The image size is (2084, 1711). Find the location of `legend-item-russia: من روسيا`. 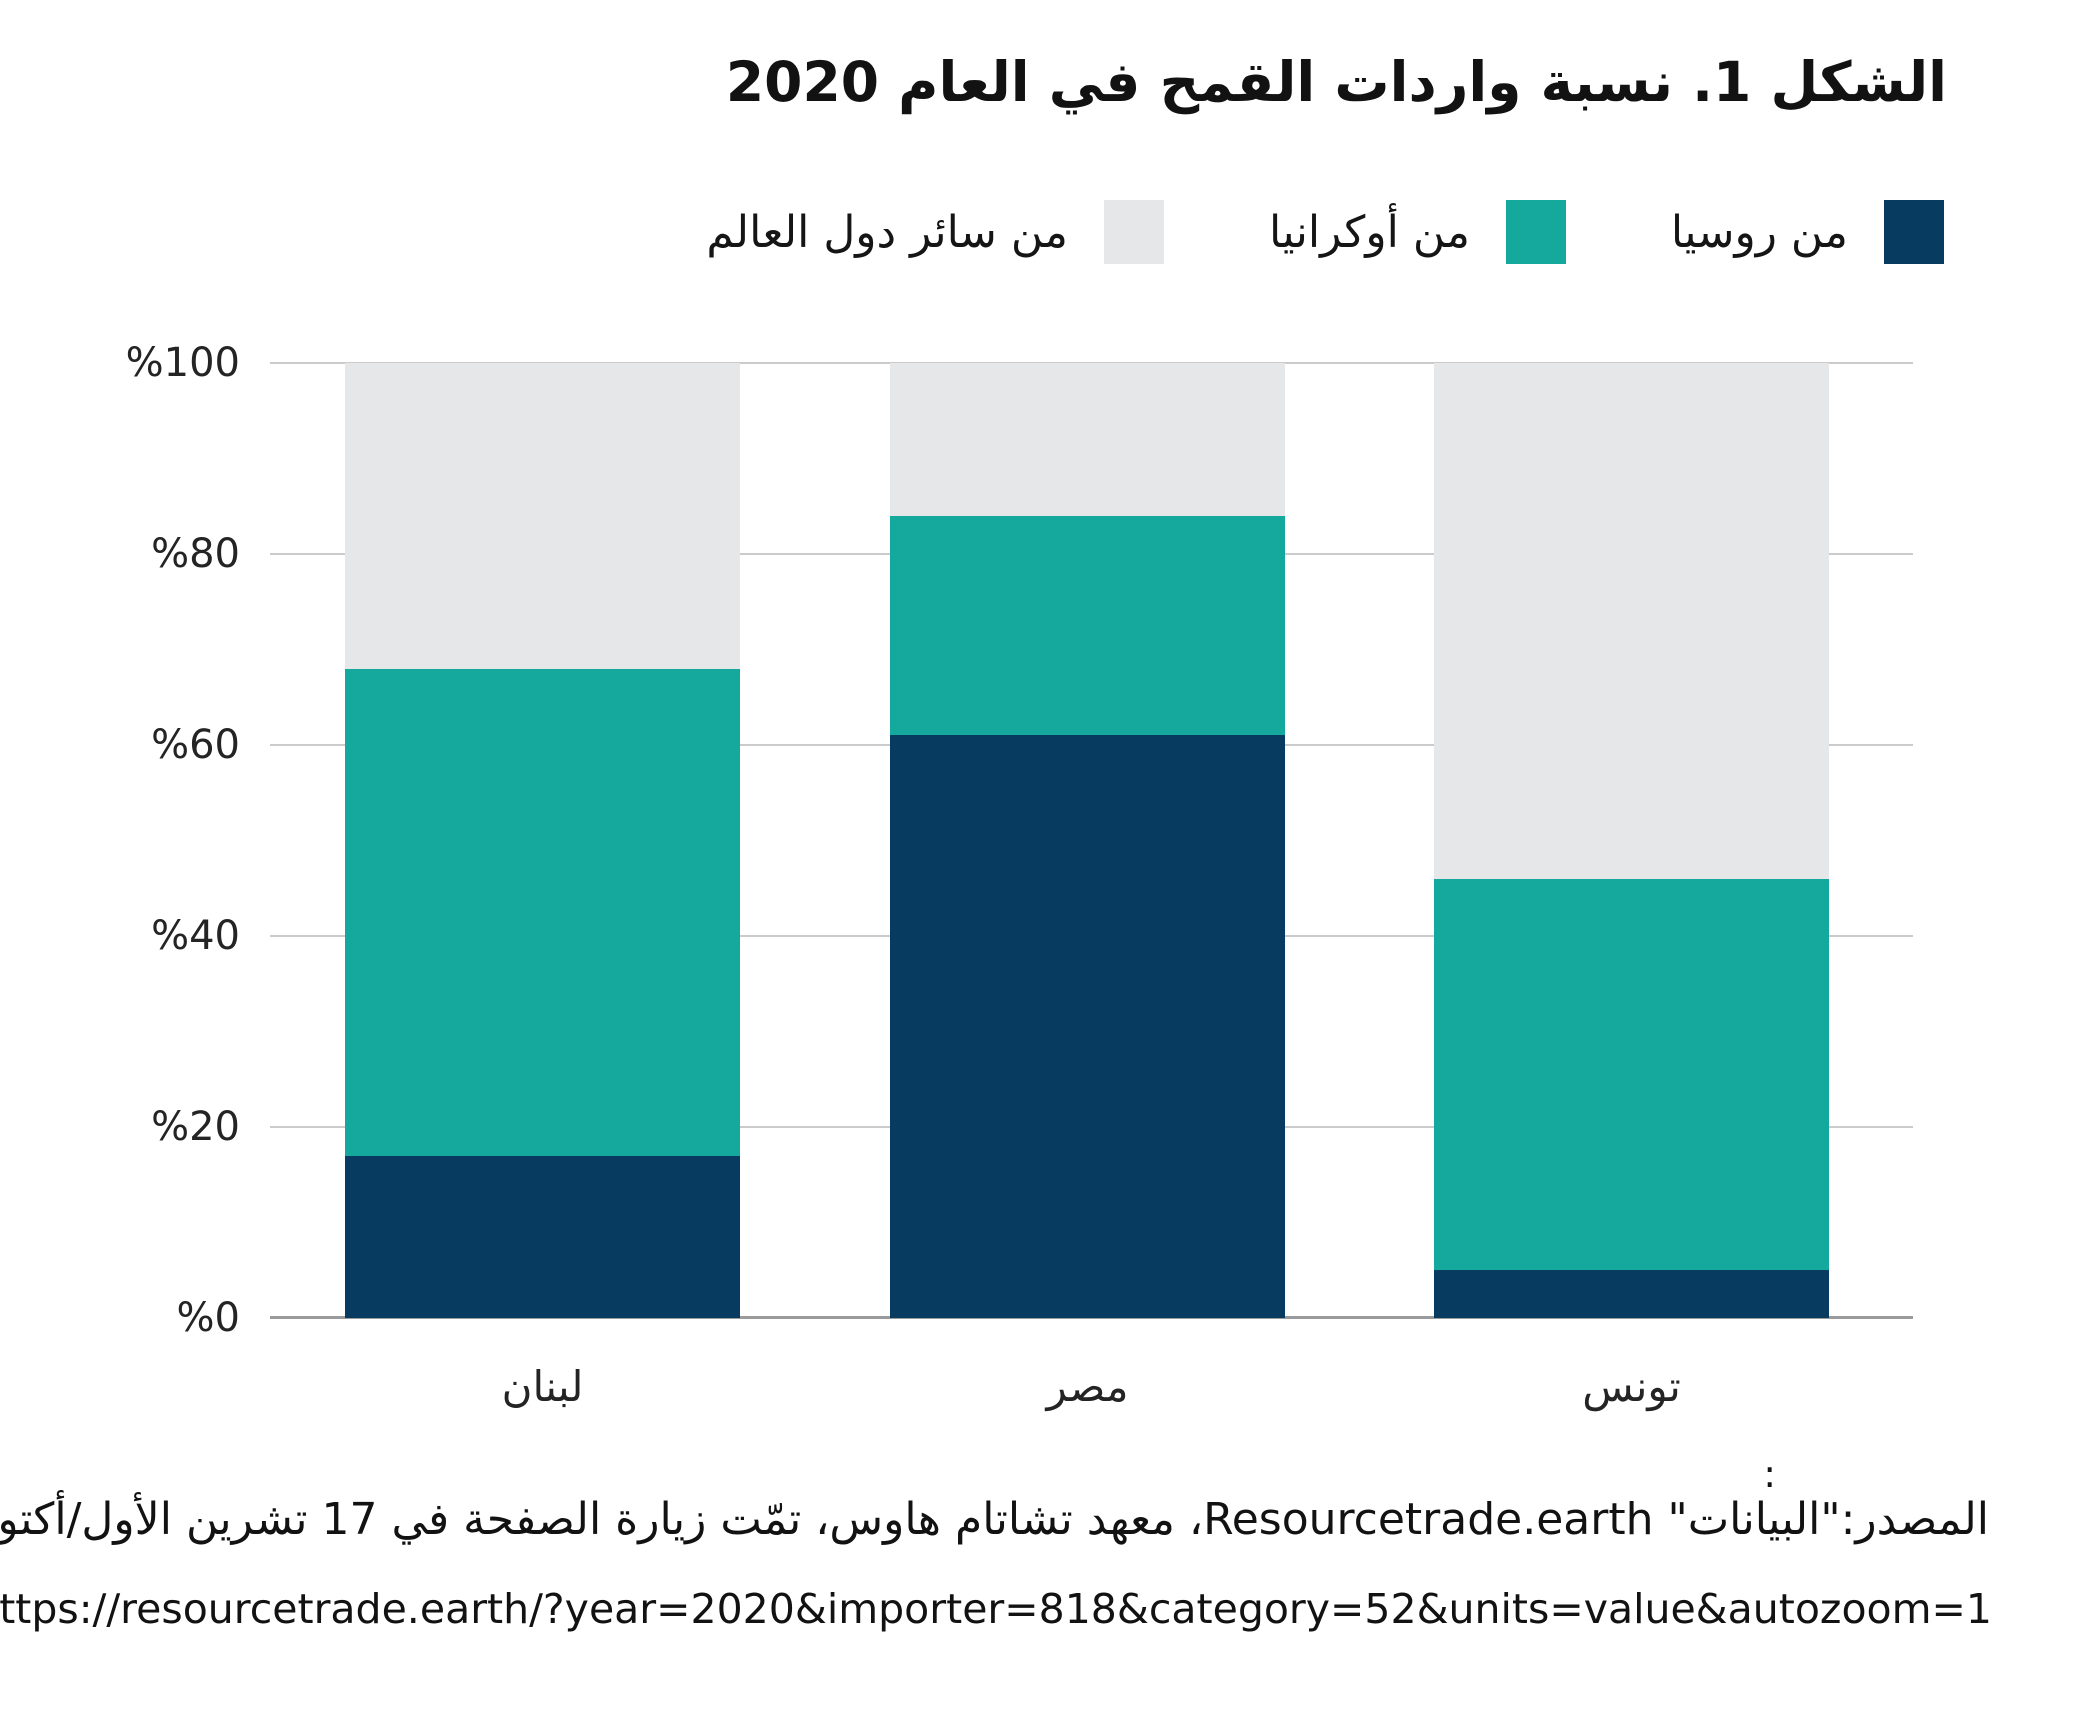

legend-item-russia: من روسيا is located at coordinates (1807, 232).